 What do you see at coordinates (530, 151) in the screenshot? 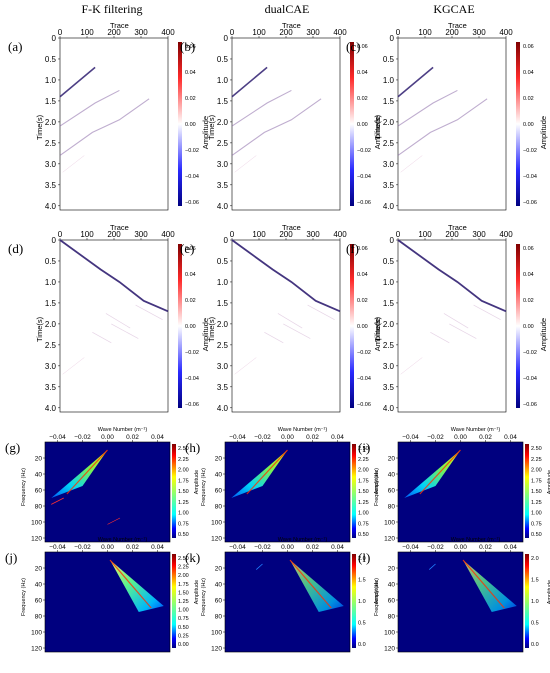
I see `colorbar-tick-label: −0.02` at bounding box center [530, 151].